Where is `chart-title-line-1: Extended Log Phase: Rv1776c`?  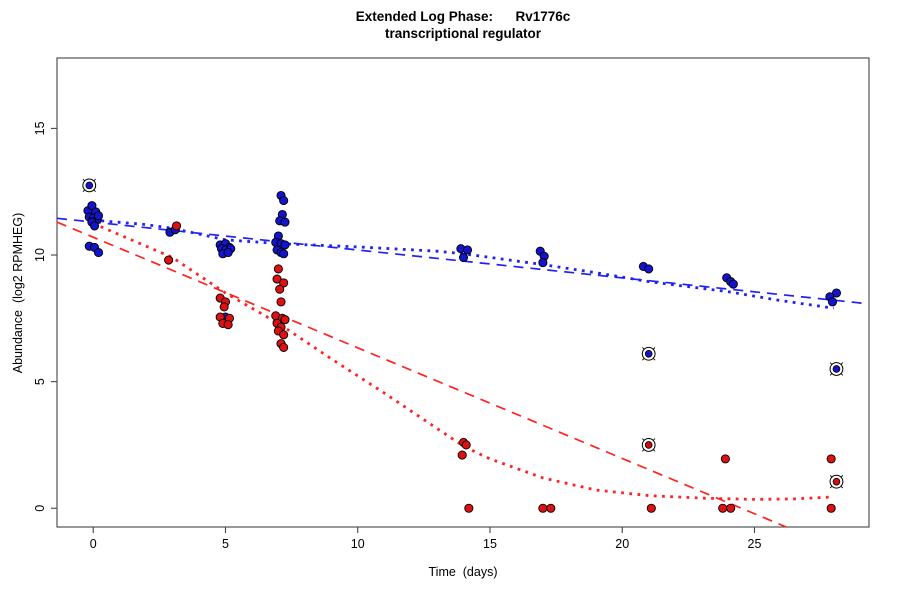 chart-title-line-1: Extended Log Phase: Rv1776c is located at coordinates (463, 16).